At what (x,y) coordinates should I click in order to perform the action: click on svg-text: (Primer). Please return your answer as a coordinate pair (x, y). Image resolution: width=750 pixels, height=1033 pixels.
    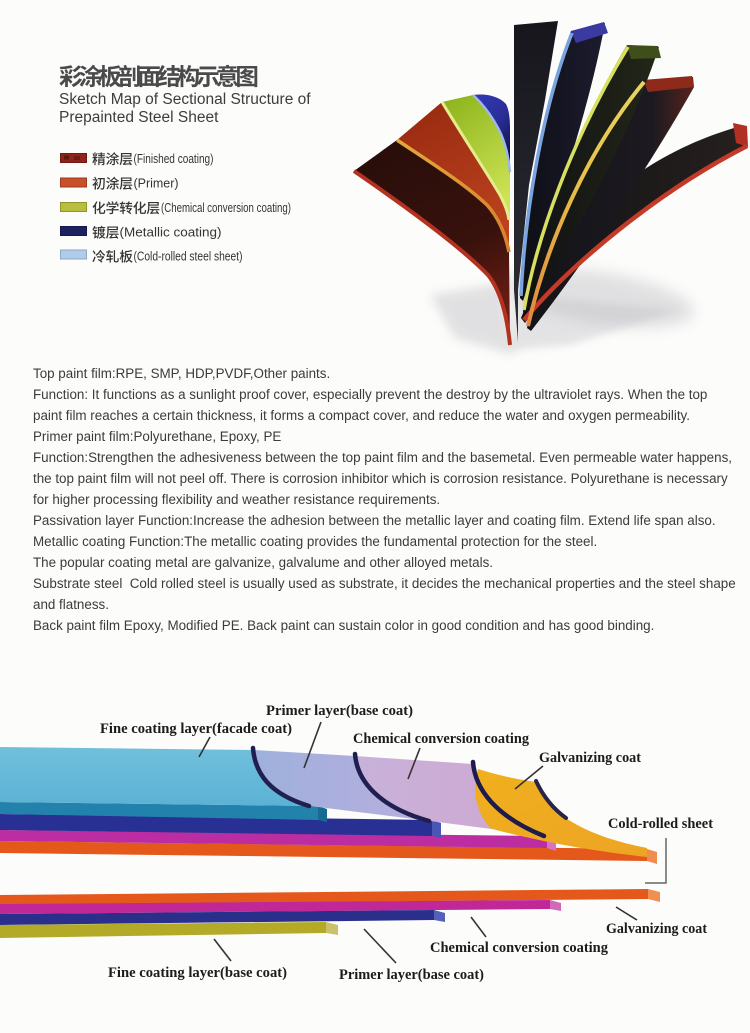
    Looking at the image, I should click on (156, 183).